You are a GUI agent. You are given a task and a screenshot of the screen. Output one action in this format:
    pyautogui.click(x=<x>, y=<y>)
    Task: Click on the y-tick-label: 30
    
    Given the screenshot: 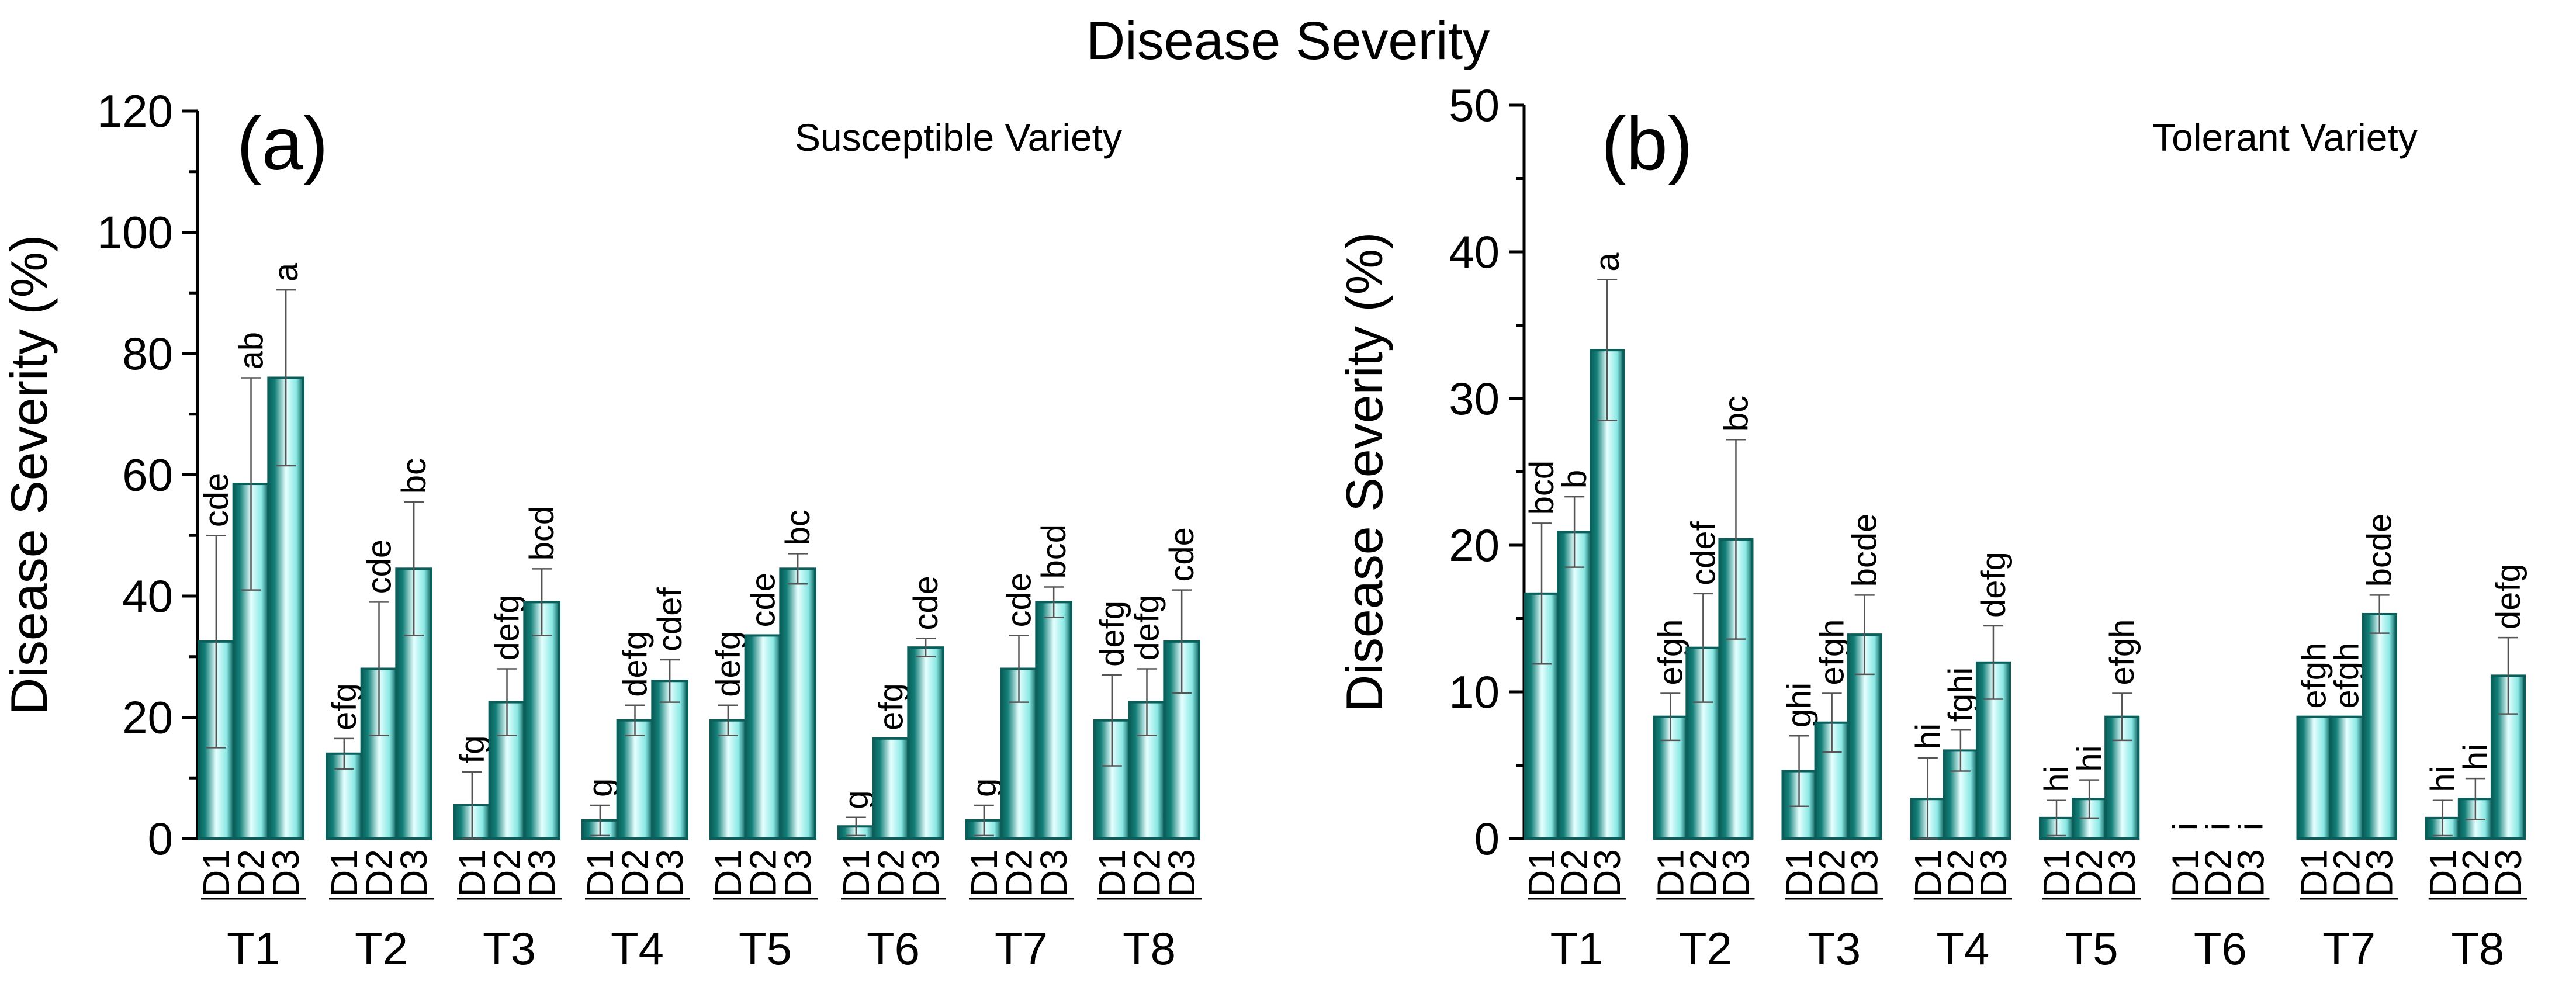 What is the action you would take?
    pyautogui.click(x=1474, y=398)
    